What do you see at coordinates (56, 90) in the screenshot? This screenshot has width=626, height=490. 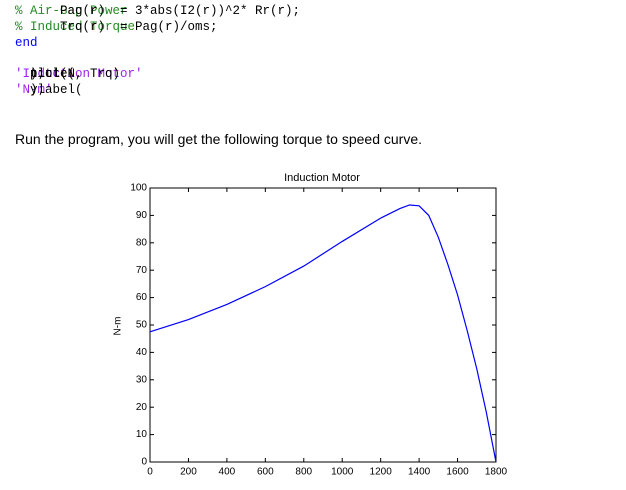 I see `code-code: ylabel(` at bounding box center [56, 90].